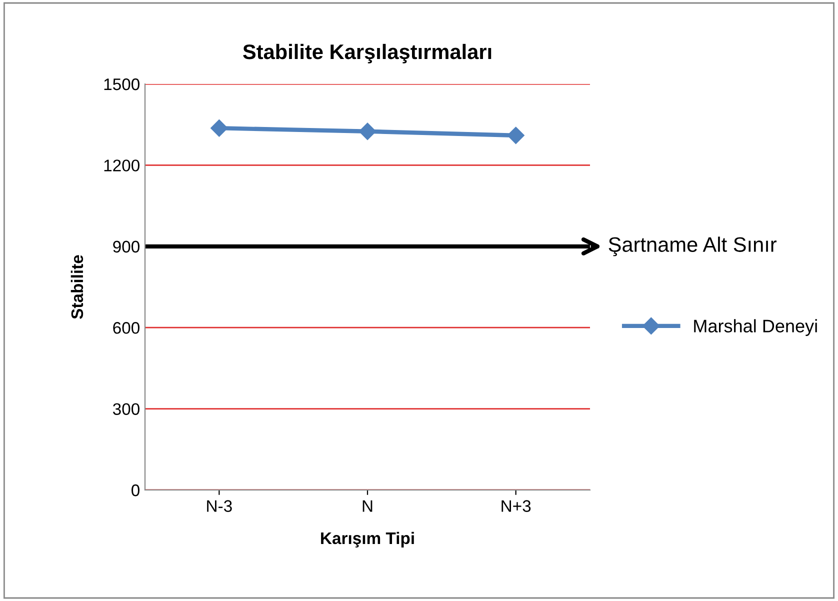 The image size is (838, 601). What do you see at coordinates (126, 409) in the screenshot?
I see `y-tick-label: 300` at bounding box center [126, 409].